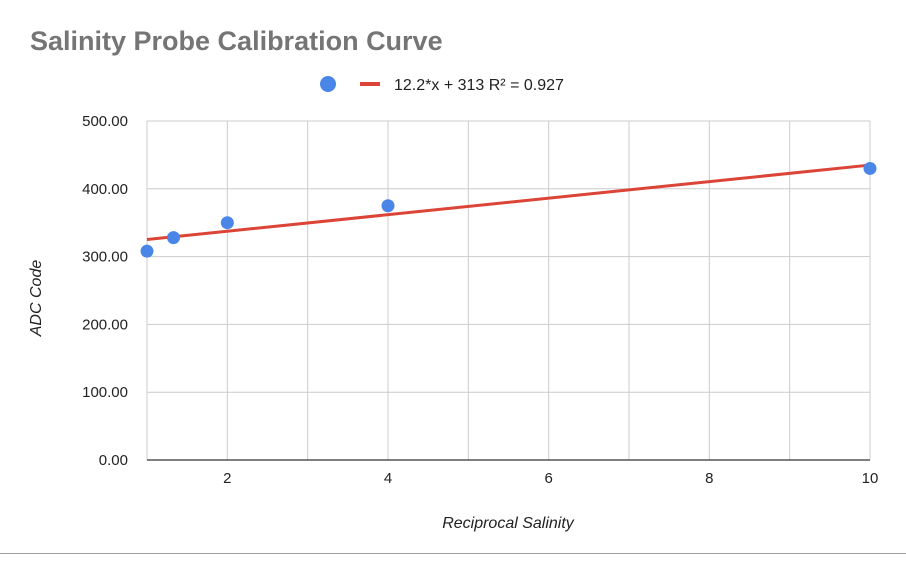 The image size is (906, 569). I want to click on y-axis-title: ADC Code, so click(36, 299).